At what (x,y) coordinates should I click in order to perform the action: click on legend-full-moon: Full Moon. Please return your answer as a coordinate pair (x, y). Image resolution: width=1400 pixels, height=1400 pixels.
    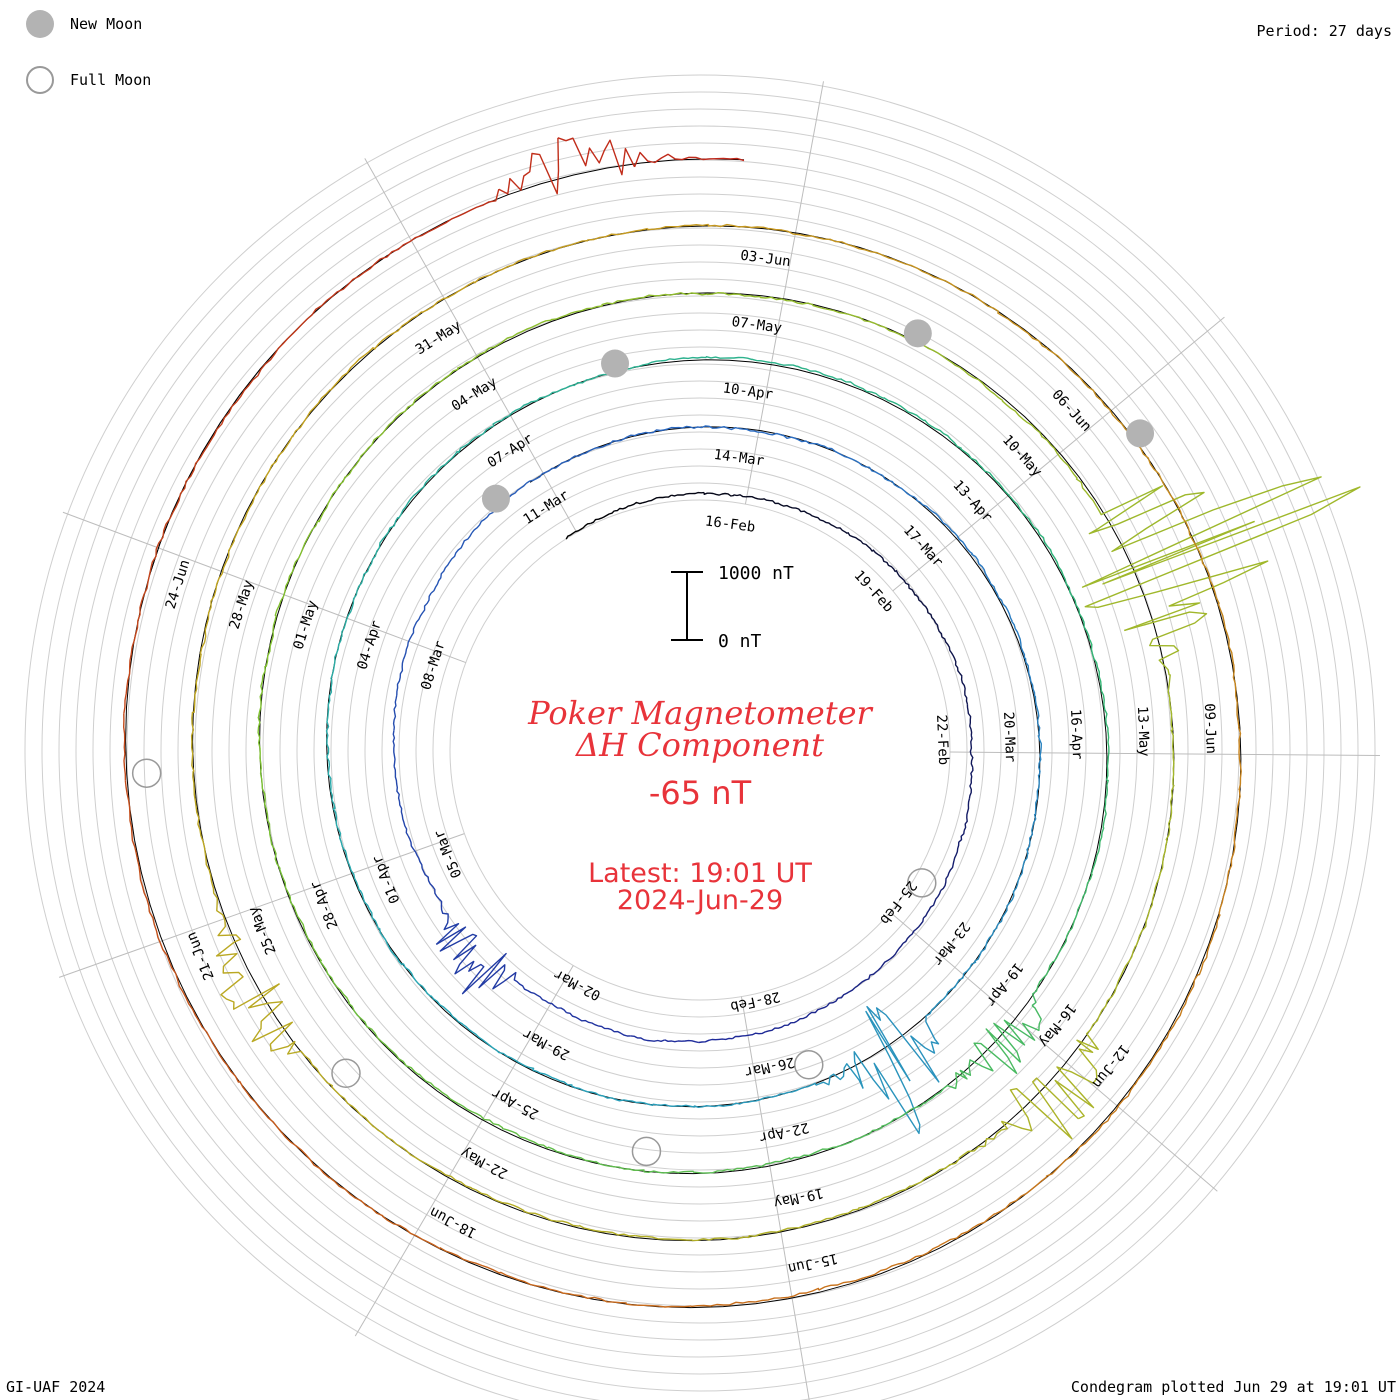
    Looking at the image, I should click on (88, 80).